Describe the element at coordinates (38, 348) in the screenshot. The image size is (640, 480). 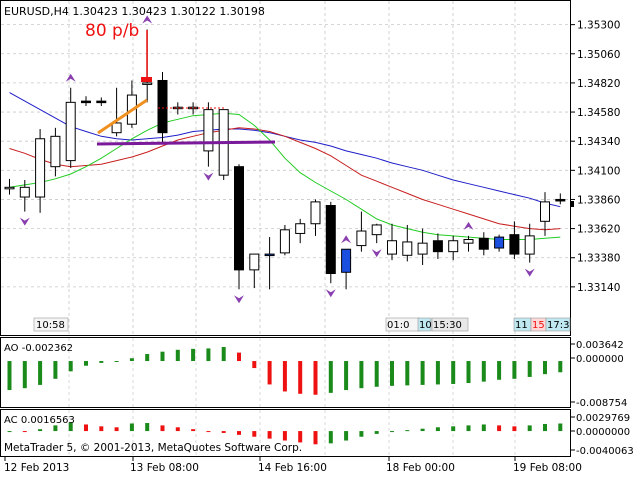
I see `ao-label: AO -0.002362` at that location.